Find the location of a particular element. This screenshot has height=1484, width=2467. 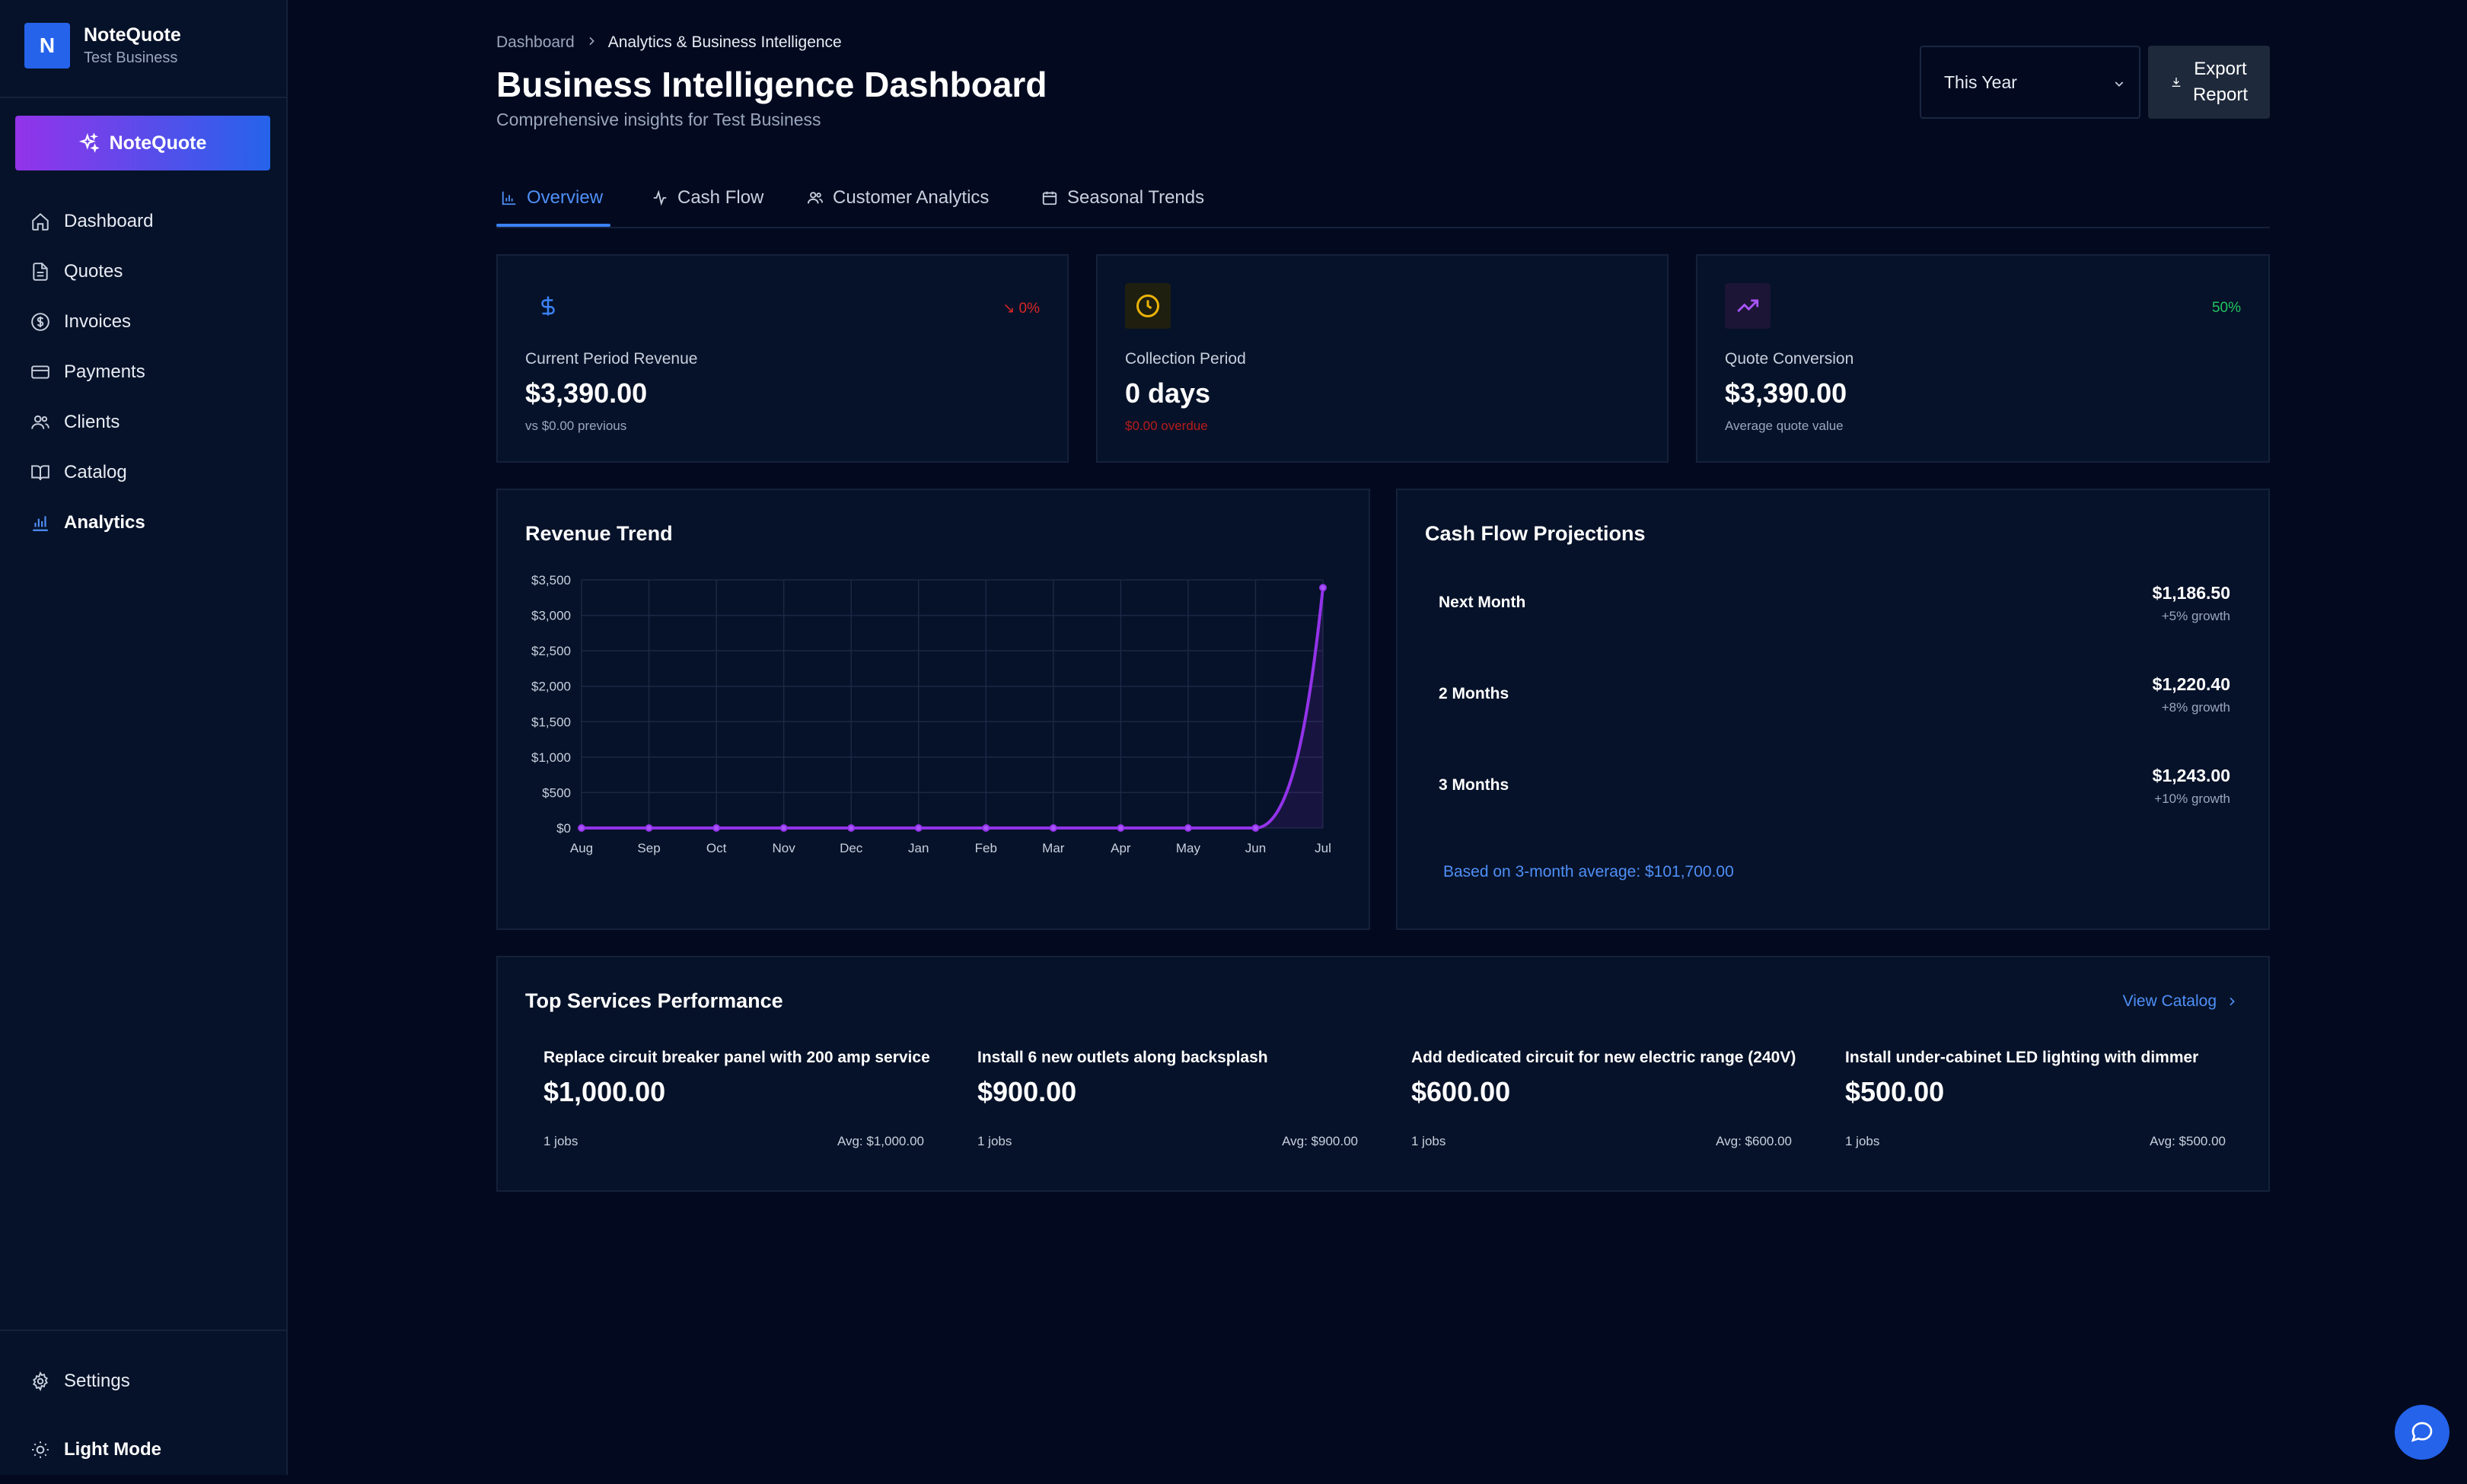

sidebar-item-label: Clients is located at coordinates (92, 422).